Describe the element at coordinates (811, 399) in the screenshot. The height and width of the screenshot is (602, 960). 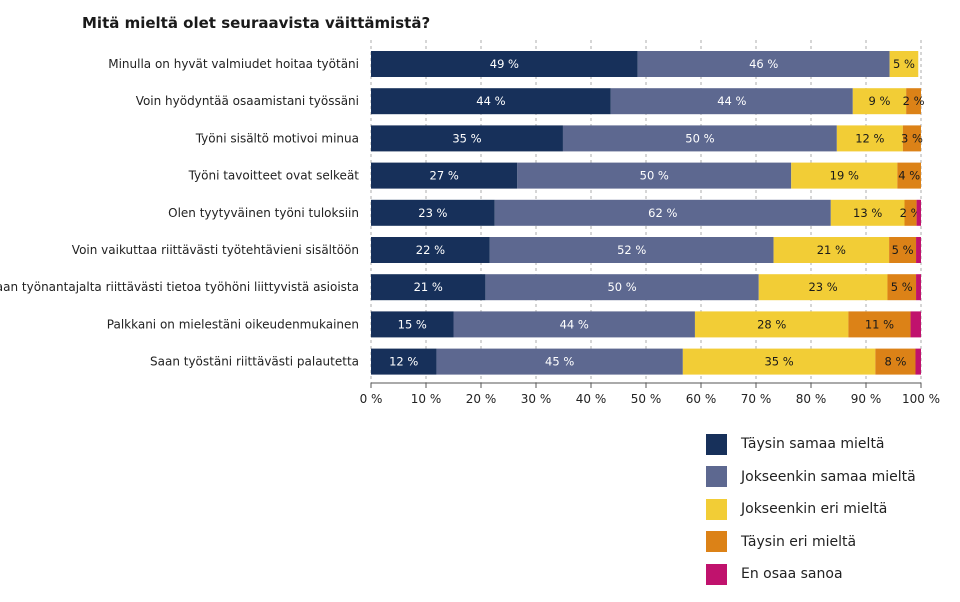
I see `x-tick-label: 80 %` at that location.